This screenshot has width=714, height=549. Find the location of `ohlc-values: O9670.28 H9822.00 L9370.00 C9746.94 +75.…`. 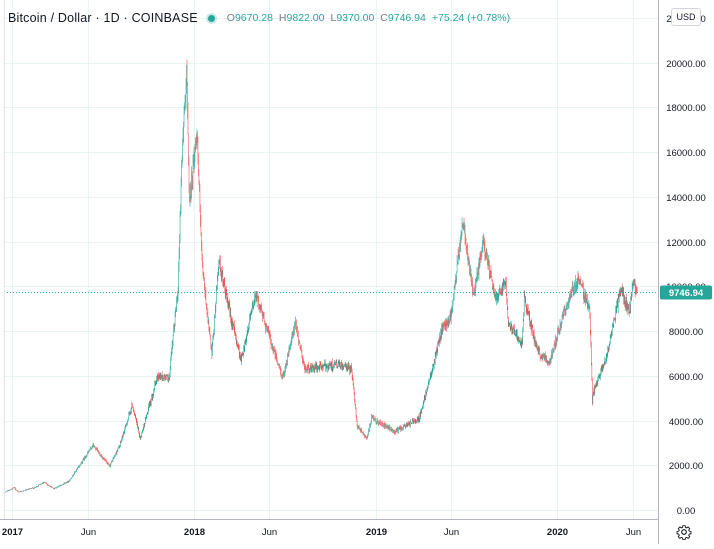

ohlc-values: O9670.28 H9822.00 L9370.00 C9746.94 +75.… is located at coordinates (368, 18).